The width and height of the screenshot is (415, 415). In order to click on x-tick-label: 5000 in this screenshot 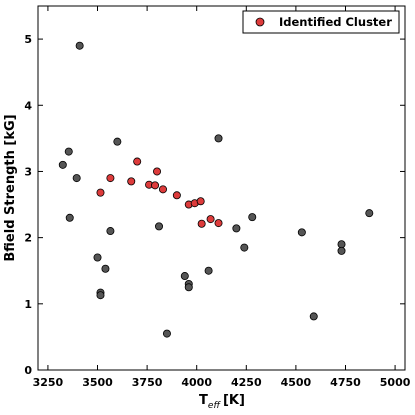, I will do `click(395, 382)`.